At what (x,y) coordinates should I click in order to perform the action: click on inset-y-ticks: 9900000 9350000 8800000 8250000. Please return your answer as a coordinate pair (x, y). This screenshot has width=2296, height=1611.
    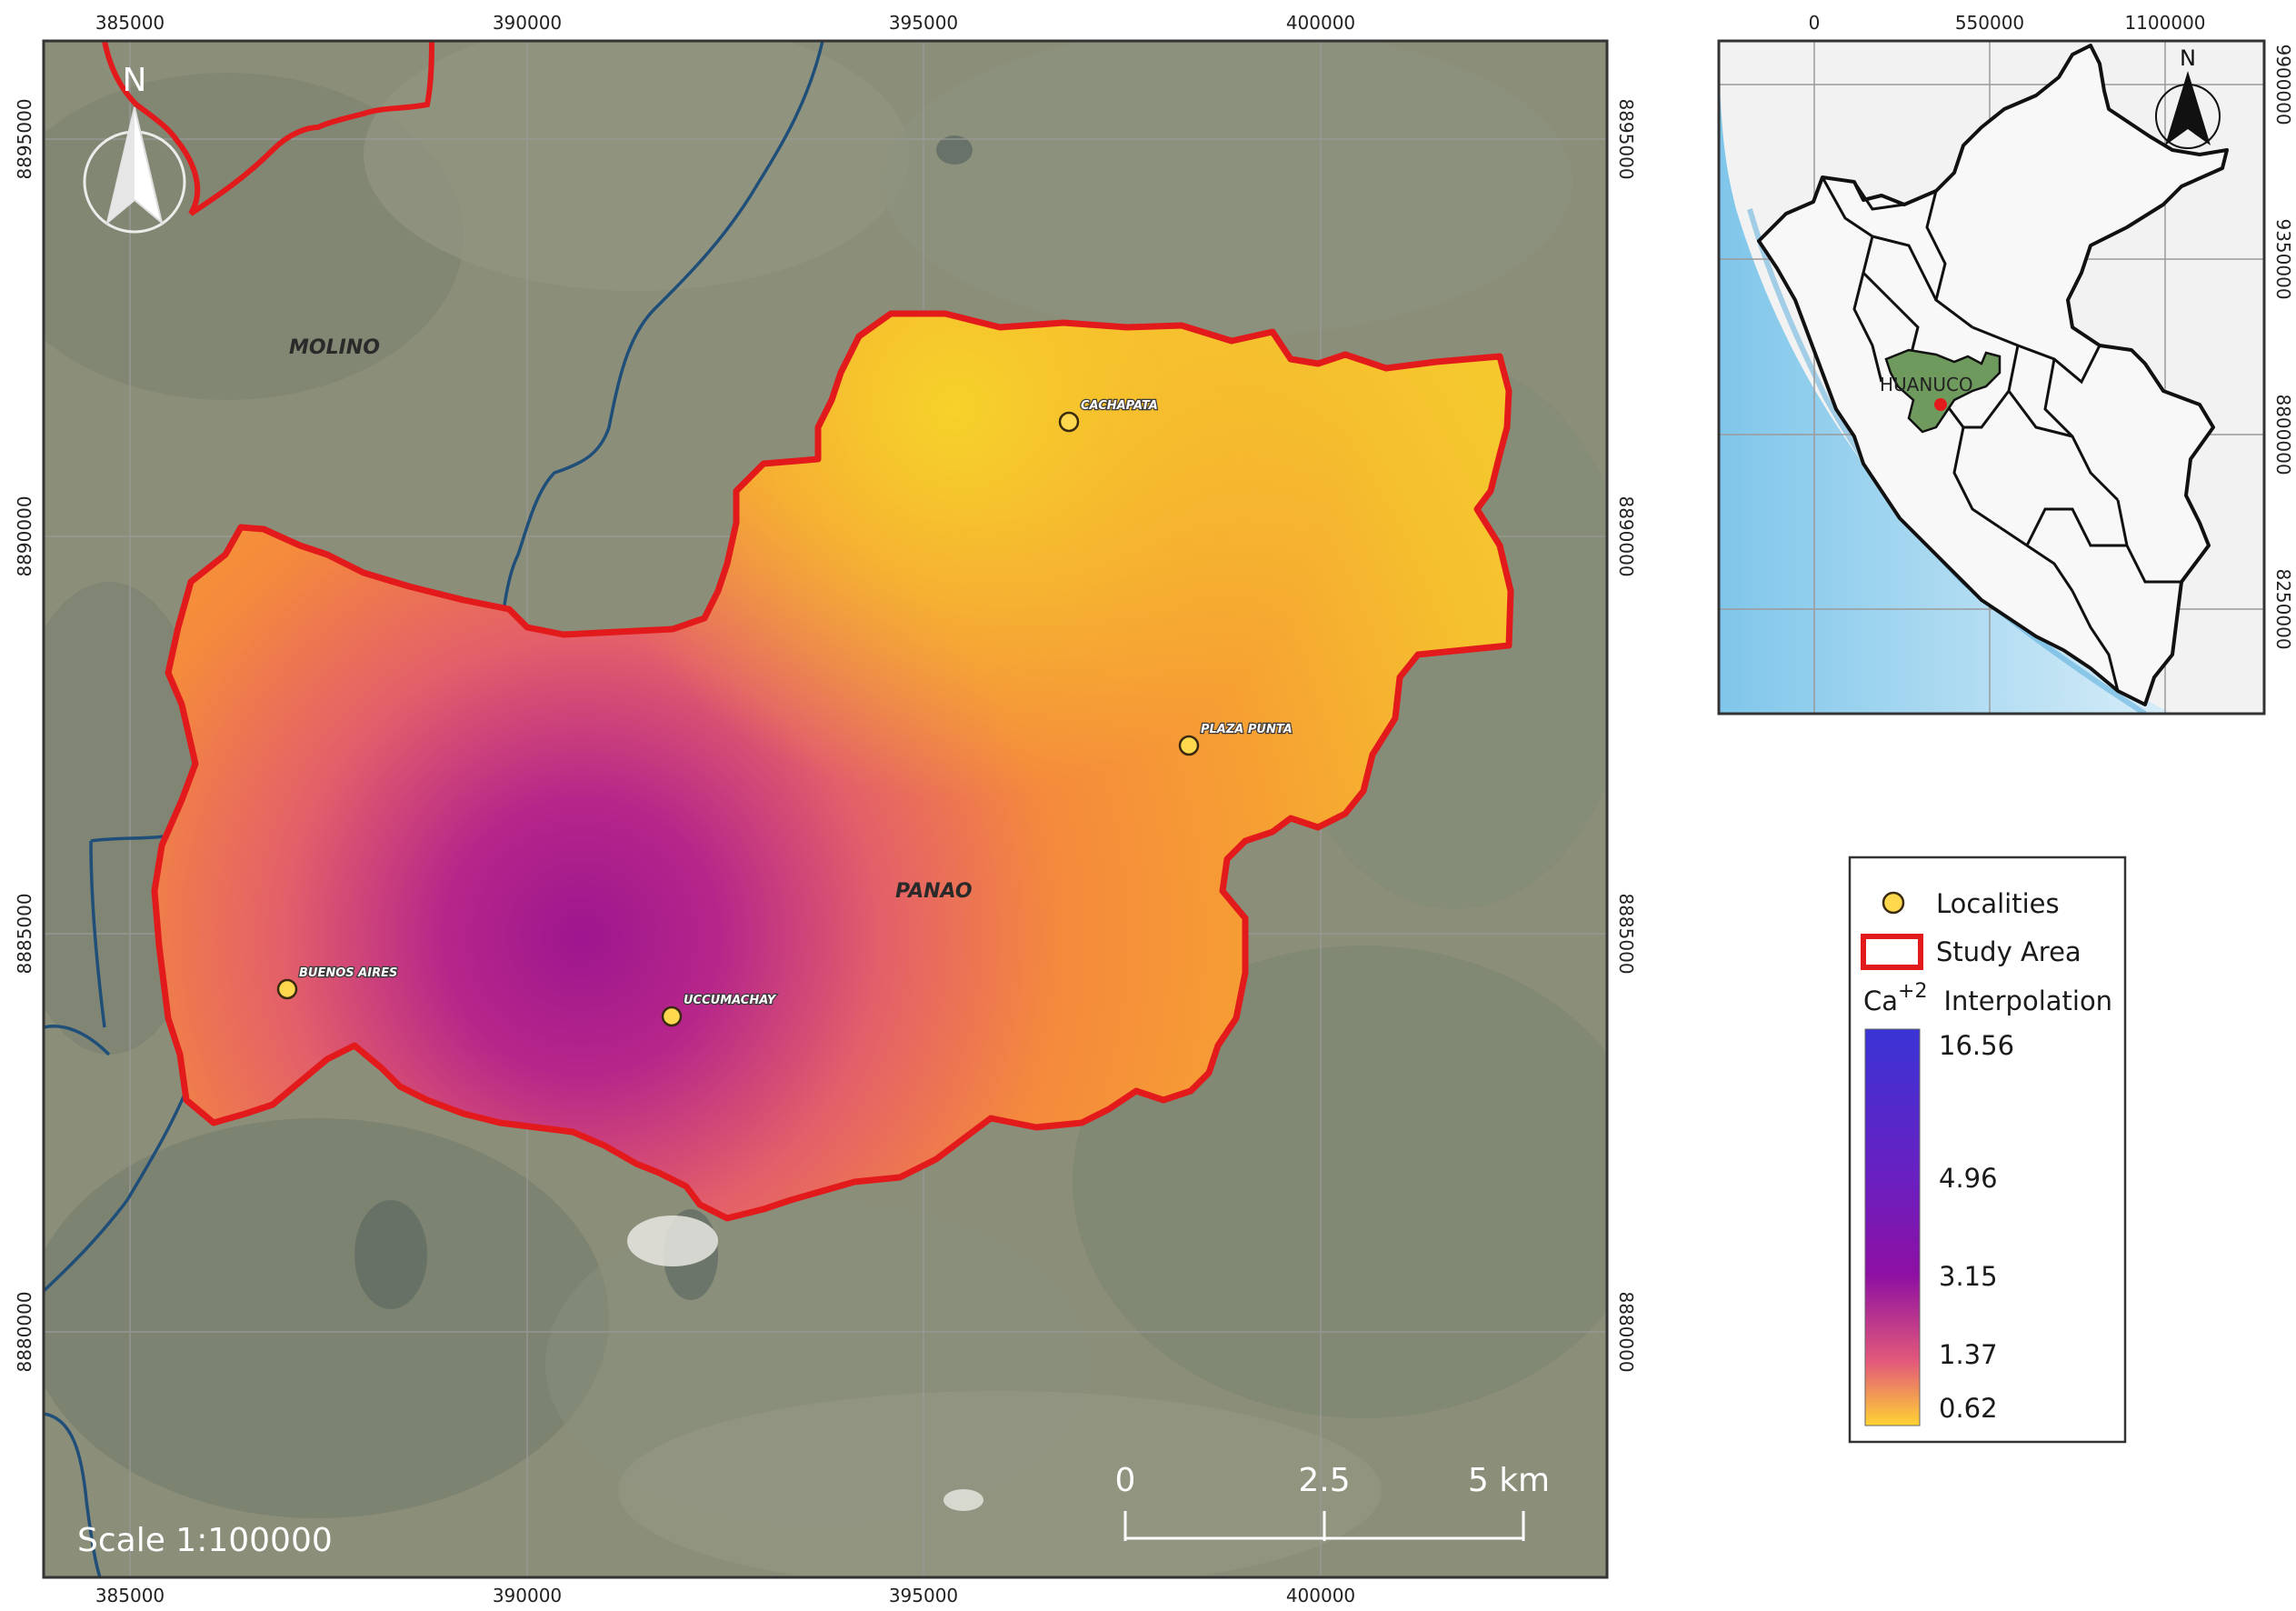
    Looking at the image, I should click on (2283, 346).